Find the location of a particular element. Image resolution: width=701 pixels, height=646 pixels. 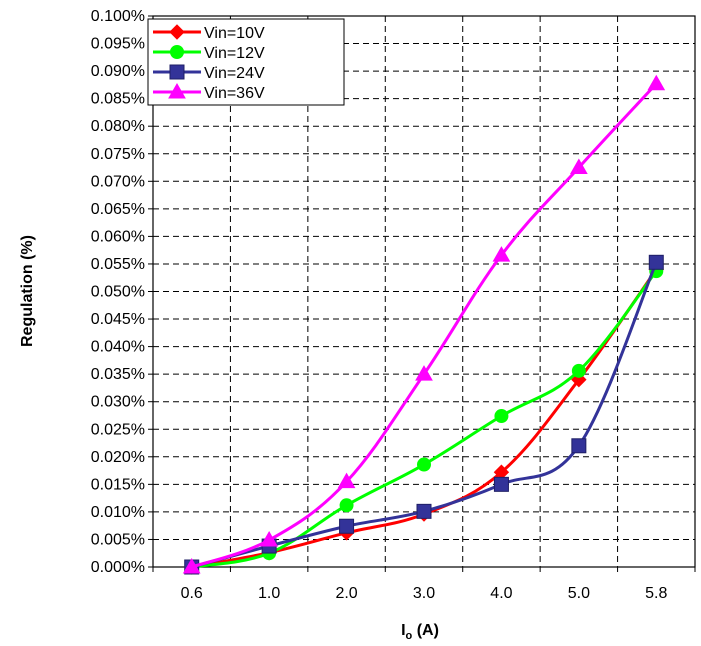

legend: Vin=10V Vin=12V Vin=24V Vin=36V is located at coordinates (246, 62).